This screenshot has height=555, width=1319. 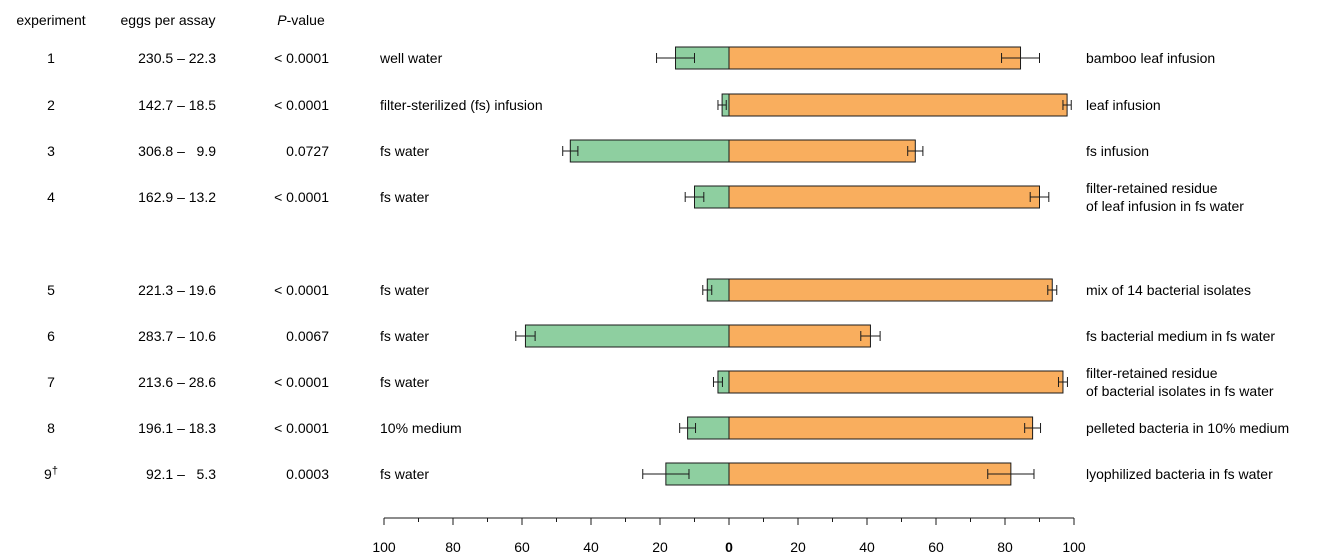 I want to click on experiment-number: 1, so click(x=51, y=58).